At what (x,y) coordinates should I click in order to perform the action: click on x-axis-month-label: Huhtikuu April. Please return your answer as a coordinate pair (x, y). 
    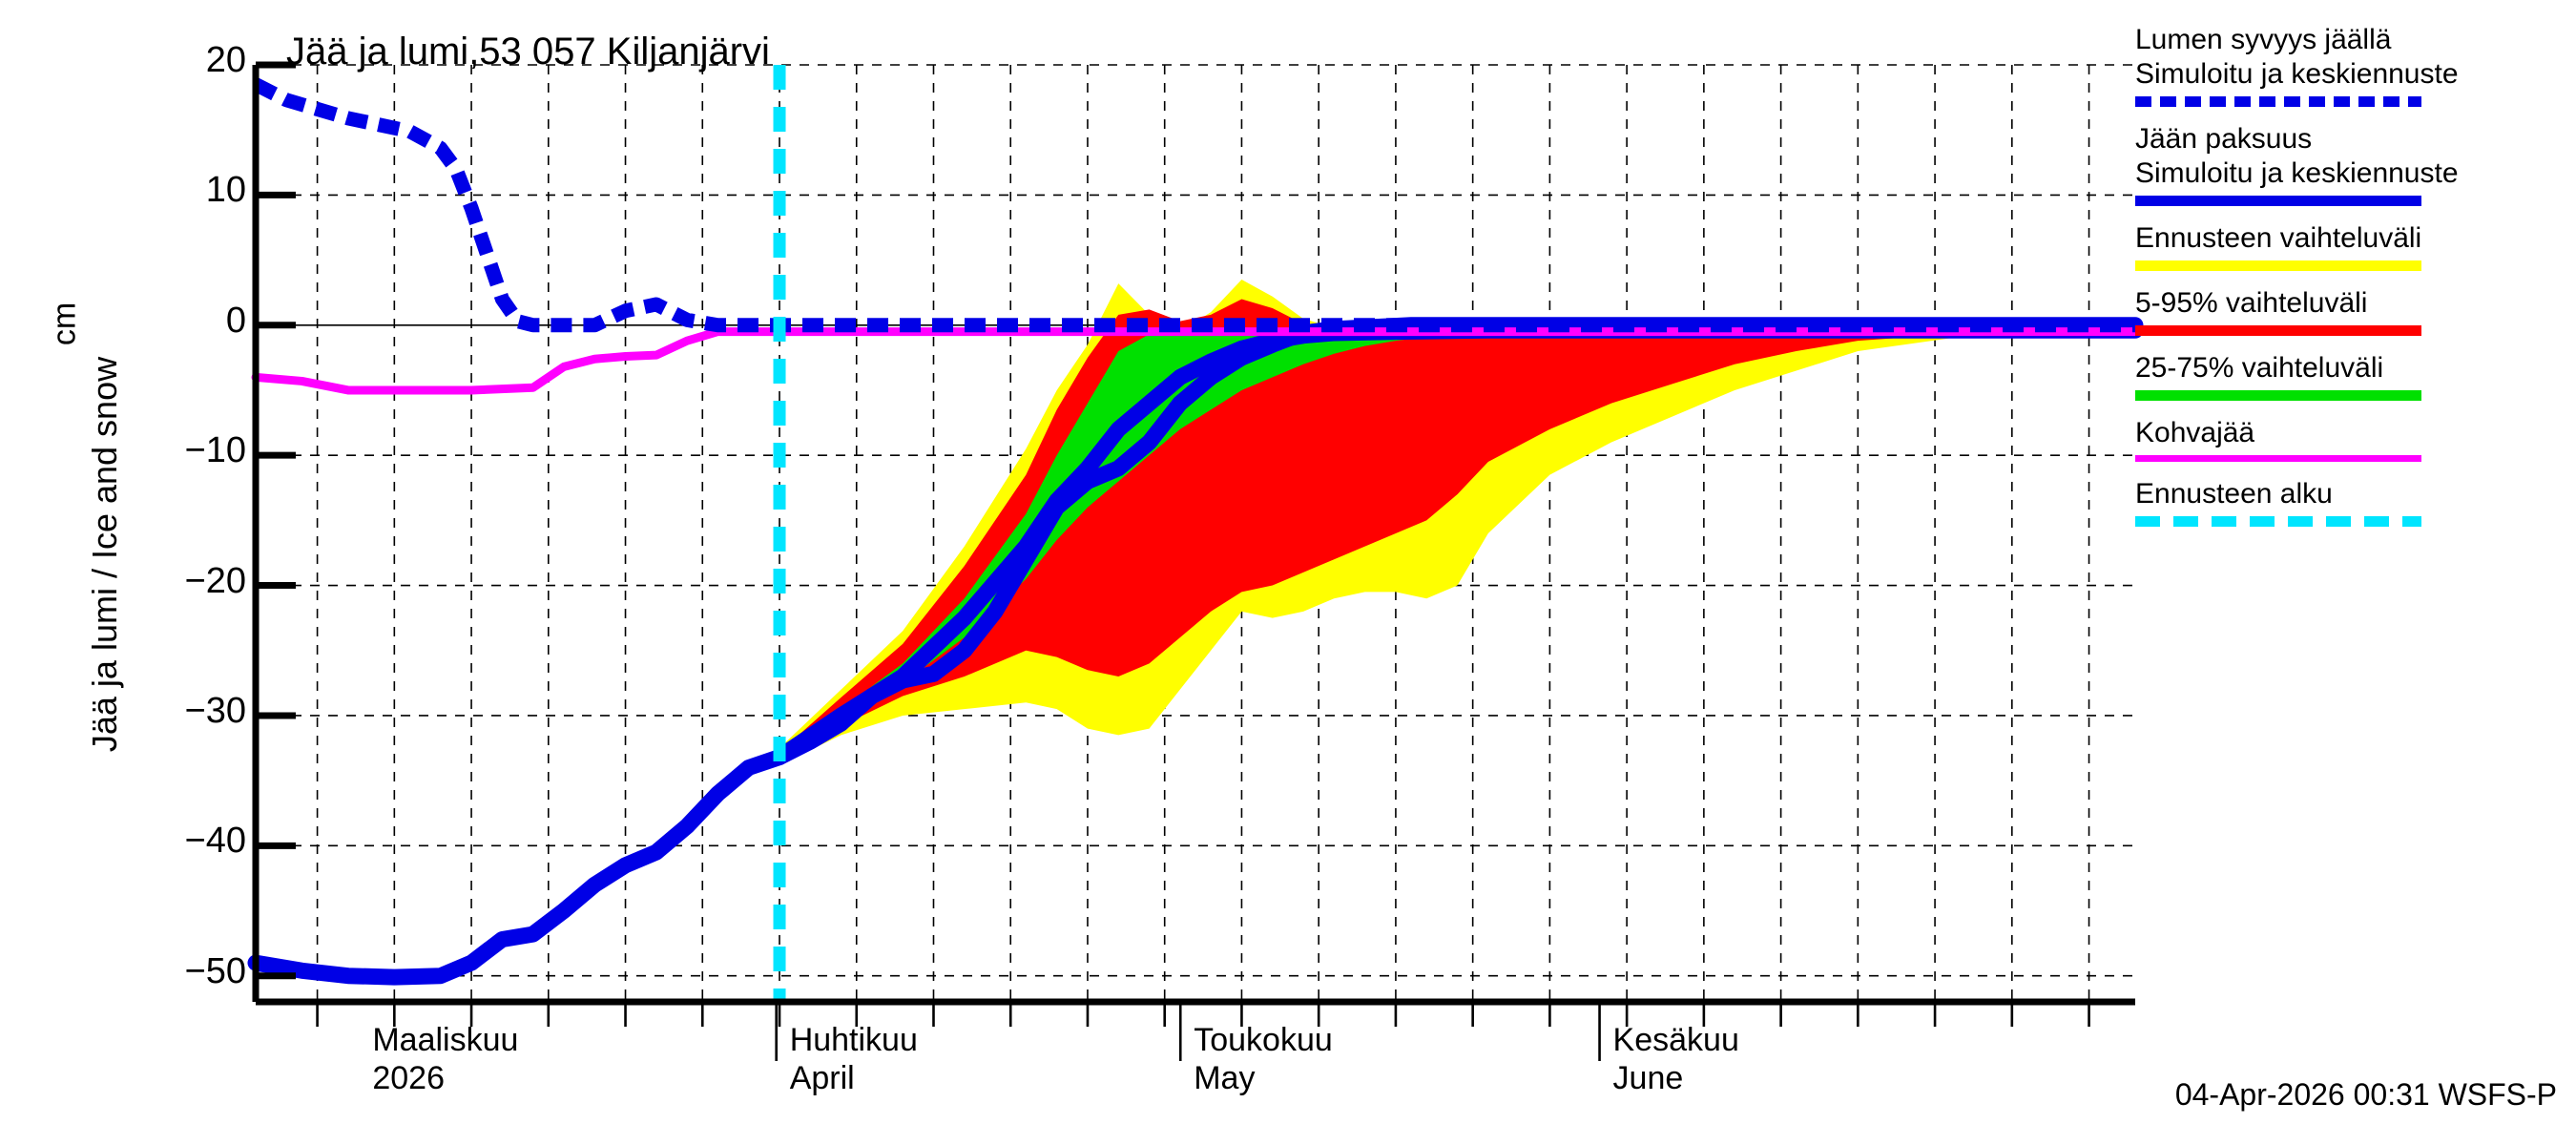
    Looking at the image, I should click on (854, 1059).